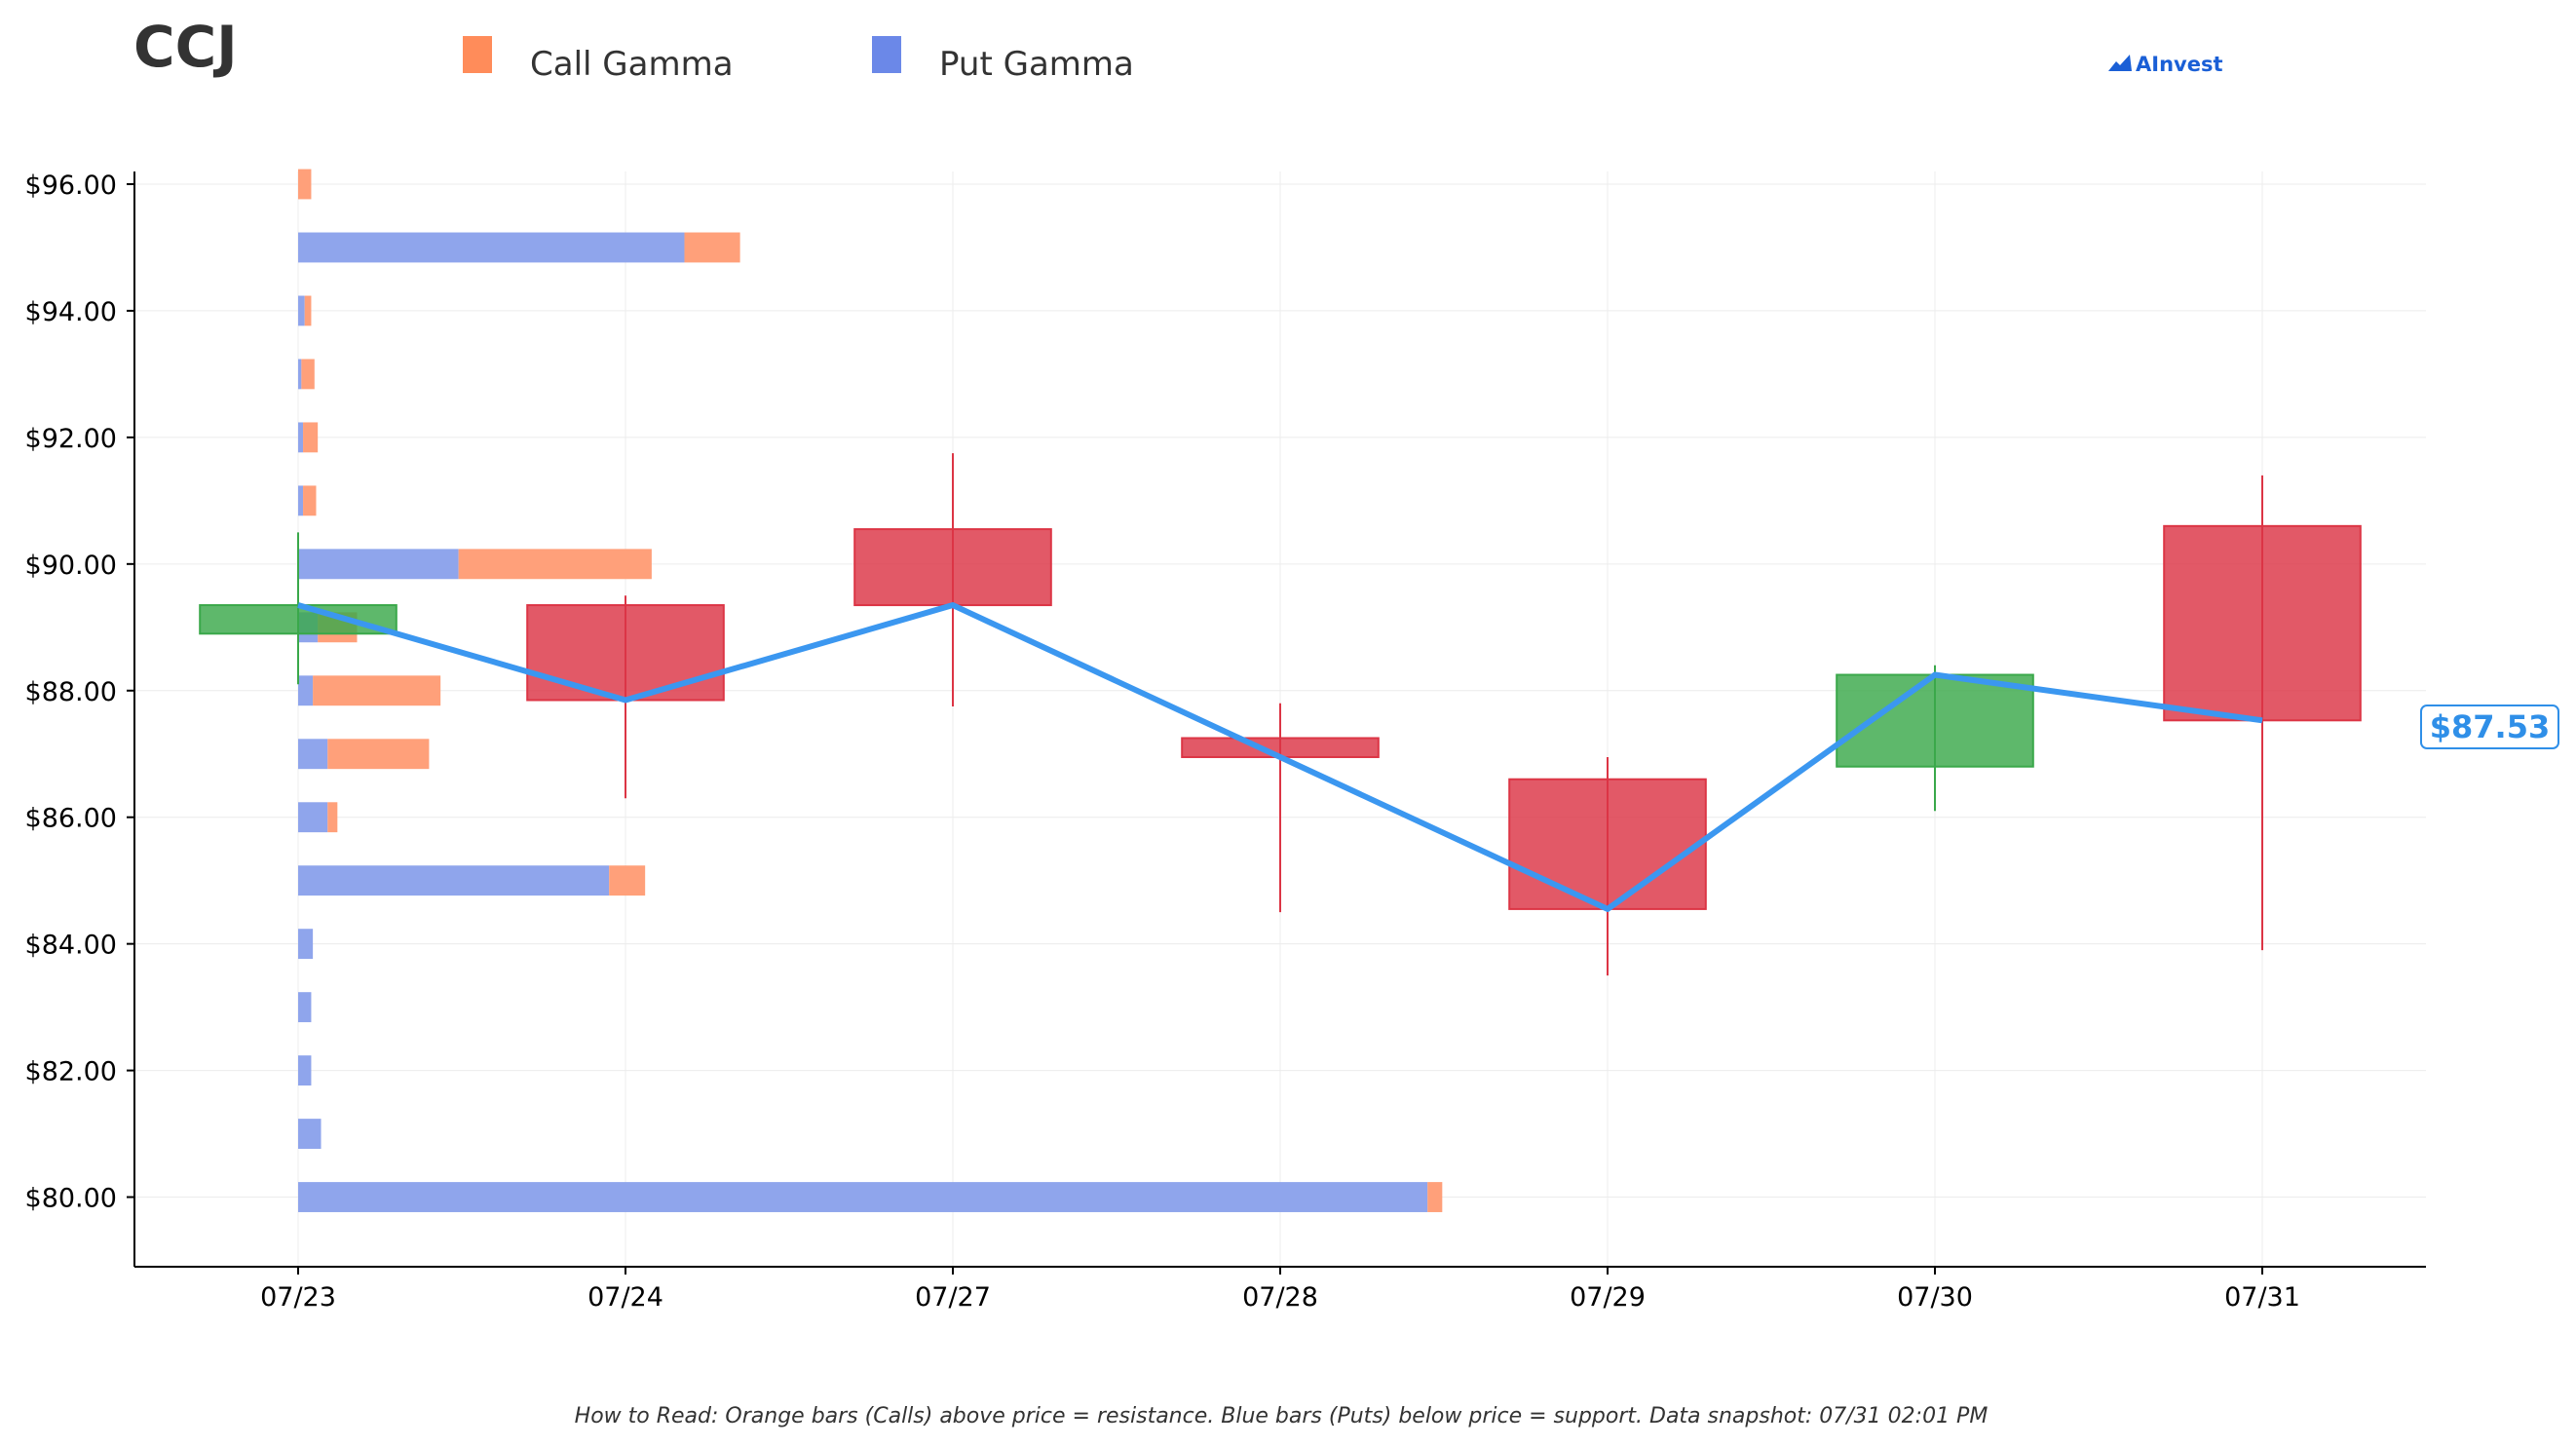  Describe the element at coordinates (632, 64) in the screenshot. I see `legend-label-call: Call Gamma` at that location.